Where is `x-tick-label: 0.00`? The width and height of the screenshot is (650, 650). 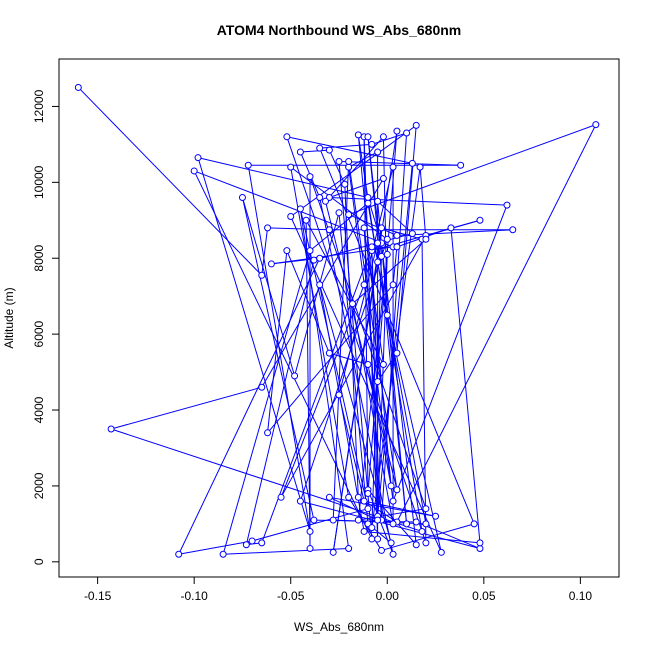 x-tick-label: 0.00 is located at coordinates (388, 596).